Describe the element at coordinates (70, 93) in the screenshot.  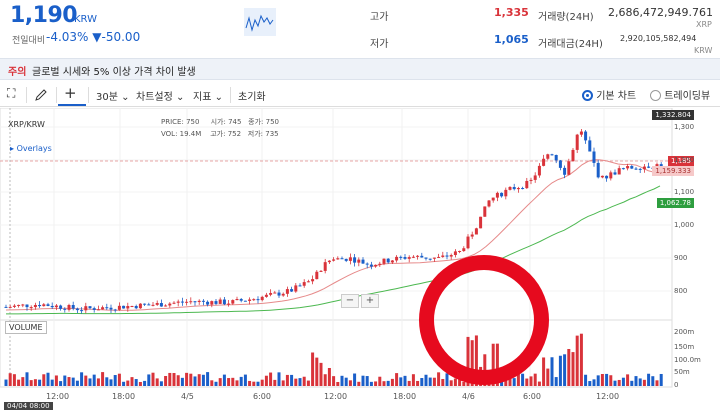
I see `crosshair-icon: +` at that location.